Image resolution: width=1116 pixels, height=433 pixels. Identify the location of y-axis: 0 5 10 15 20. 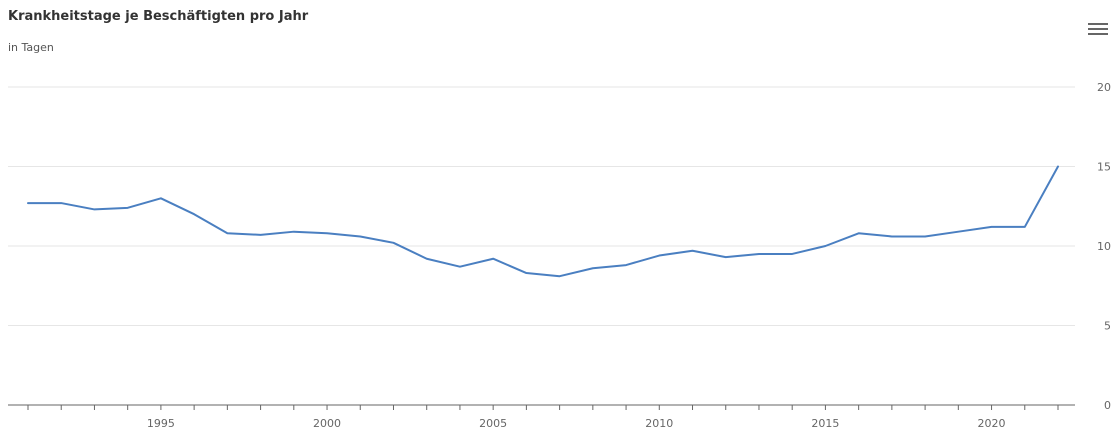
(1104, 246).